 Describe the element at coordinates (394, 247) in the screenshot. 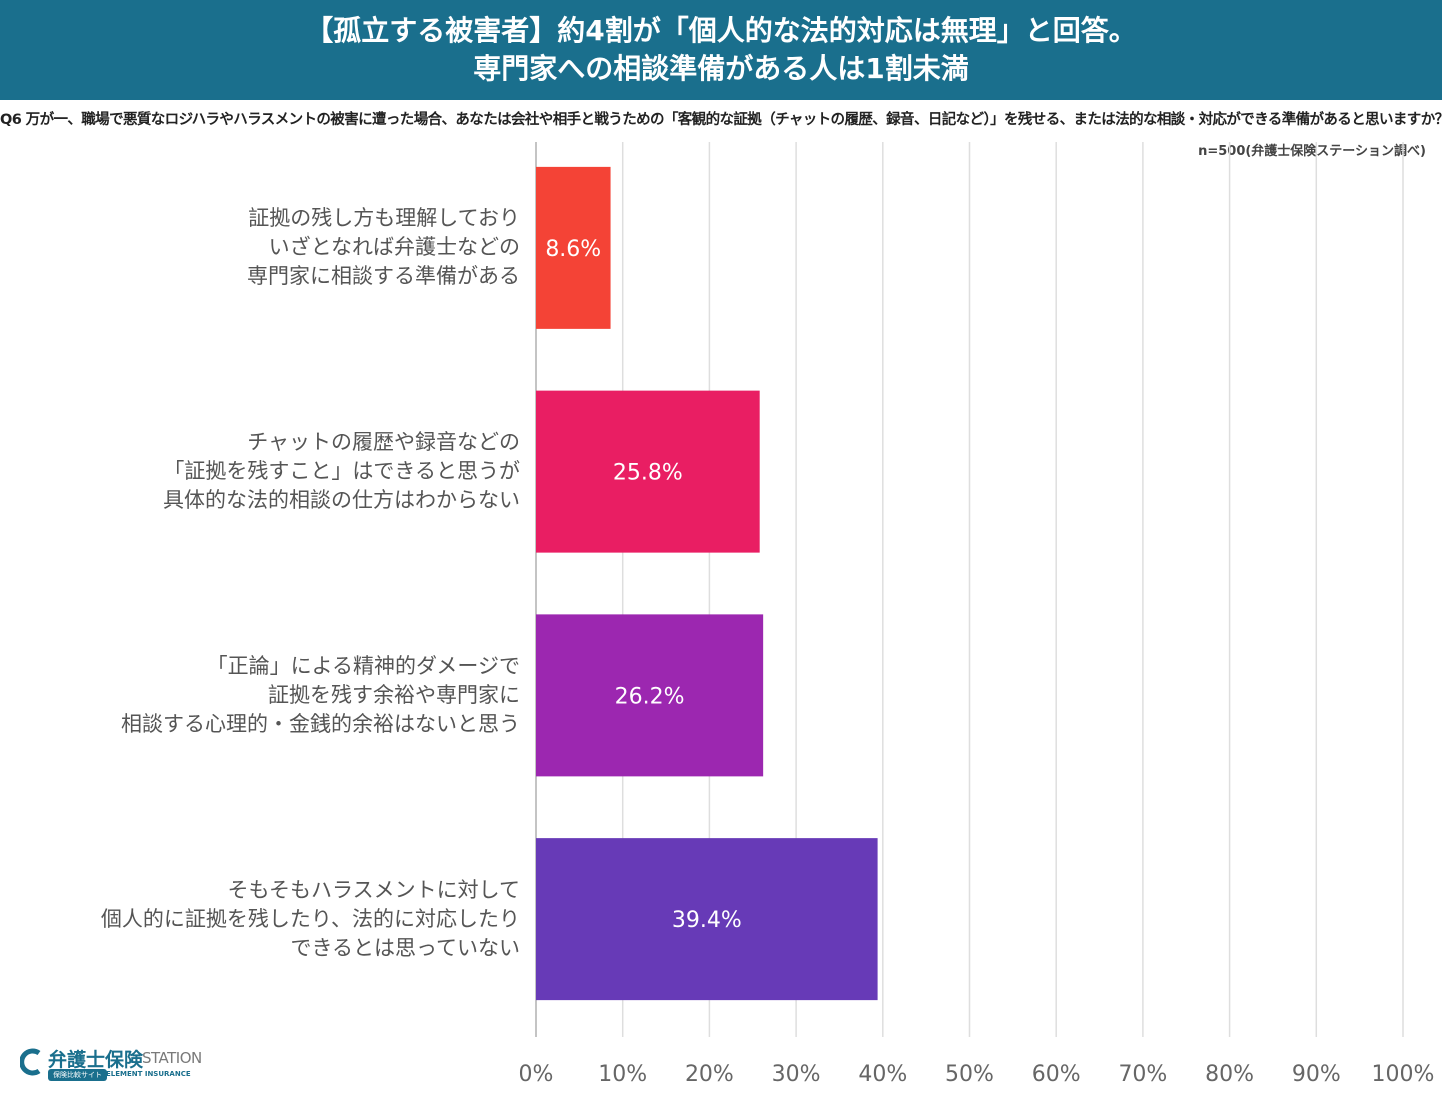

I see `category-label-line: いざとなれば弁護士などの` at that location.